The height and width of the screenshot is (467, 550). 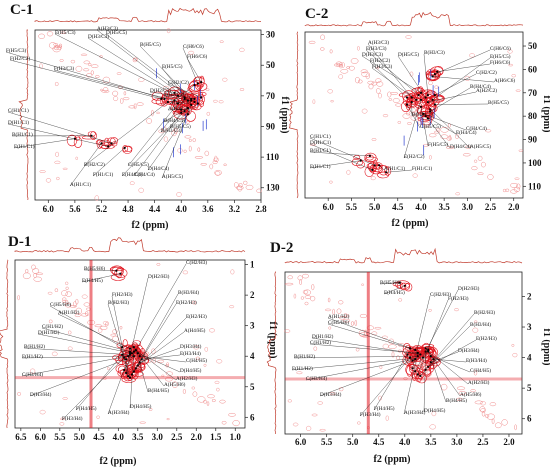 I want to click on peak-label: D(H3/H4), so click(x=191, y=346).